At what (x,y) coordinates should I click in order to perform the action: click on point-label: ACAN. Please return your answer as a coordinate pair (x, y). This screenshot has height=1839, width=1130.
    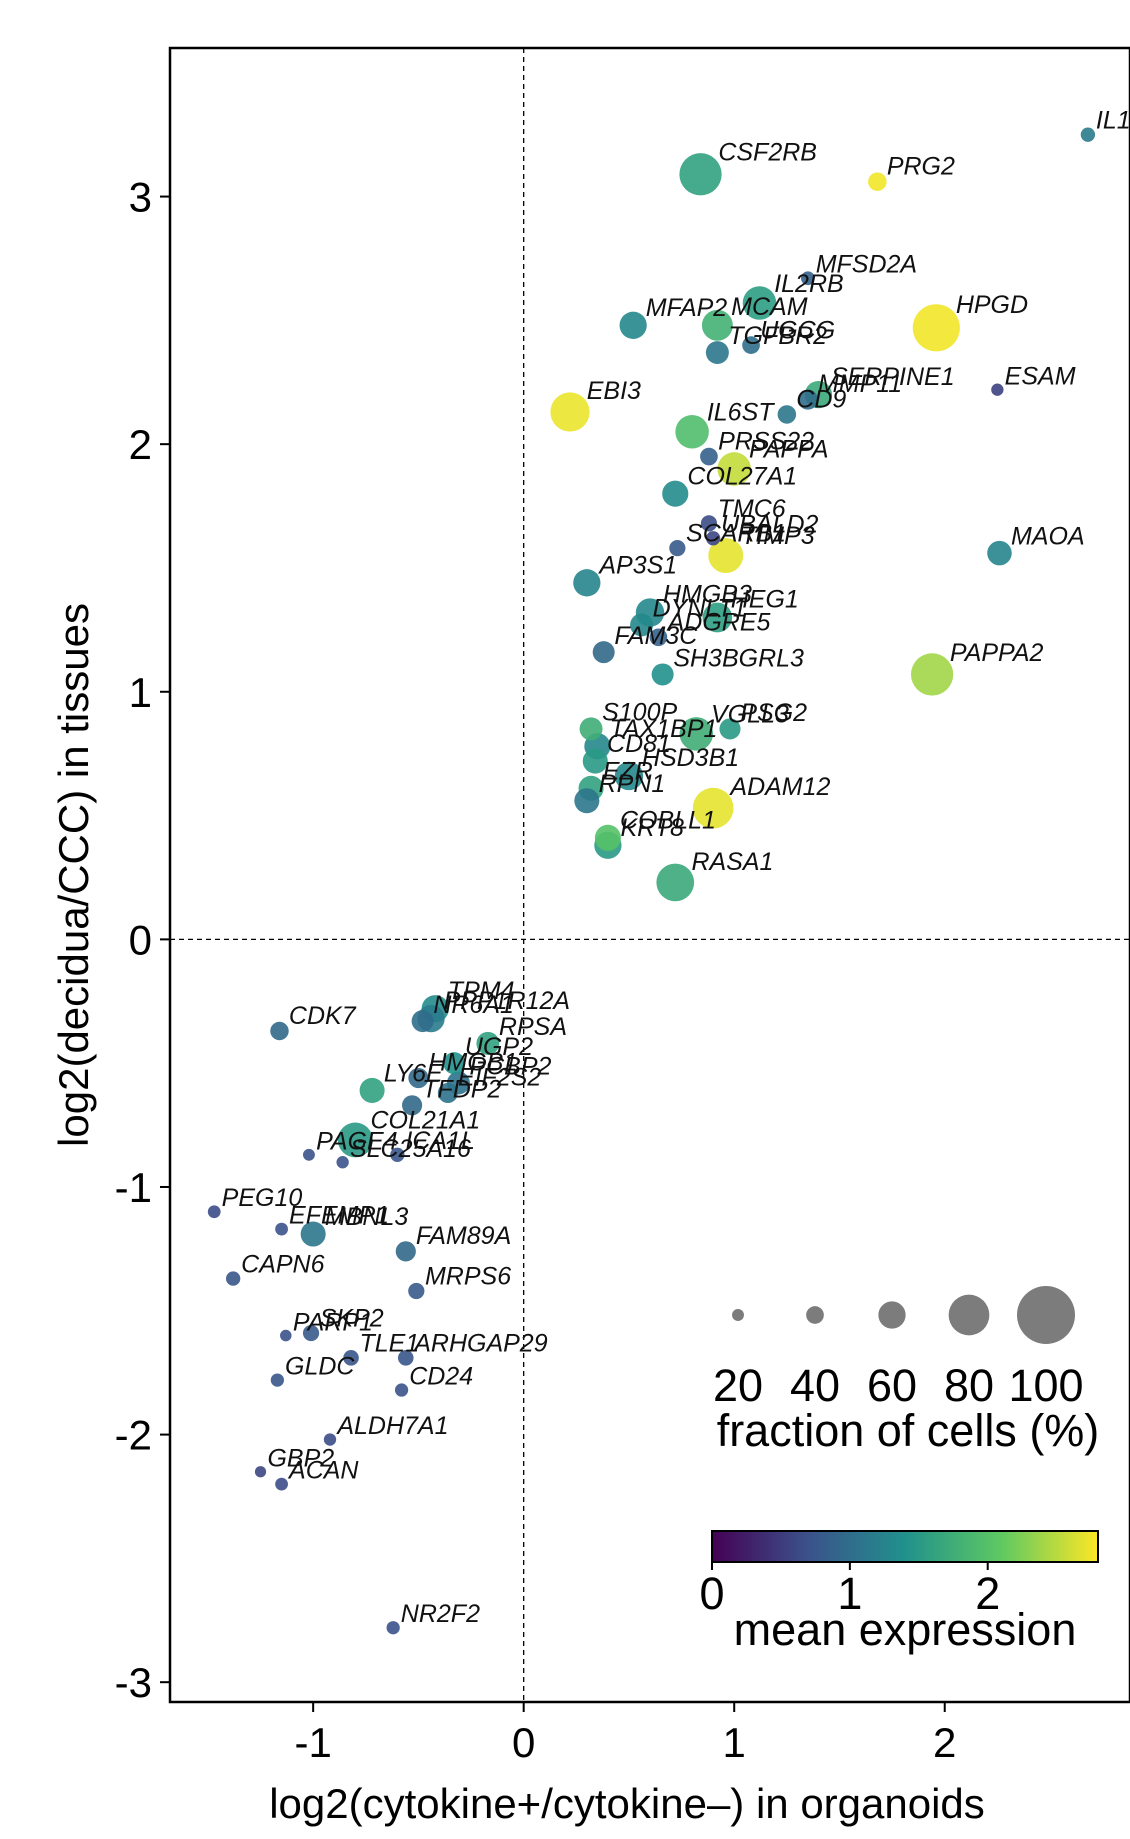
    Looking at the image, I should click on (323, 1471).